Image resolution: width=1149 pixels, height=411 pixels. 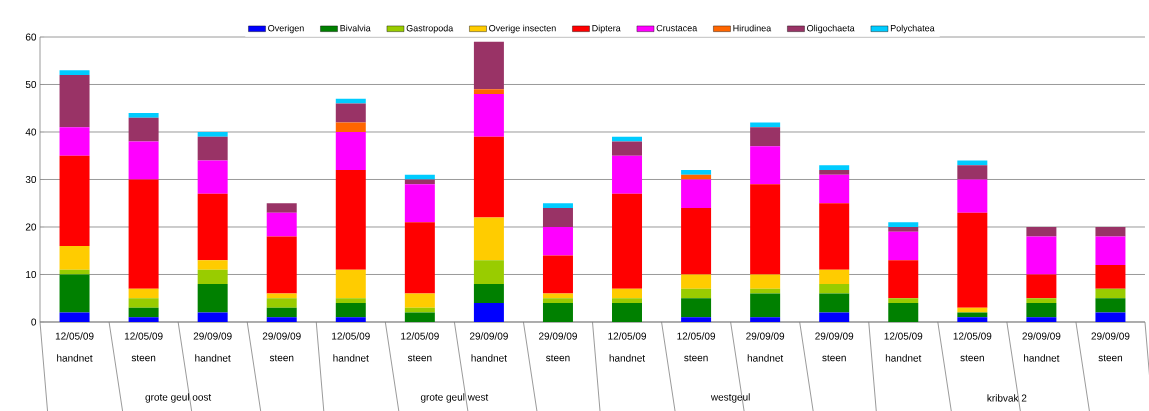 What do you see at coordinates (31, 132) in the screenshot?
I see `y-tick-label: 40` at bounding box center [31, 132].